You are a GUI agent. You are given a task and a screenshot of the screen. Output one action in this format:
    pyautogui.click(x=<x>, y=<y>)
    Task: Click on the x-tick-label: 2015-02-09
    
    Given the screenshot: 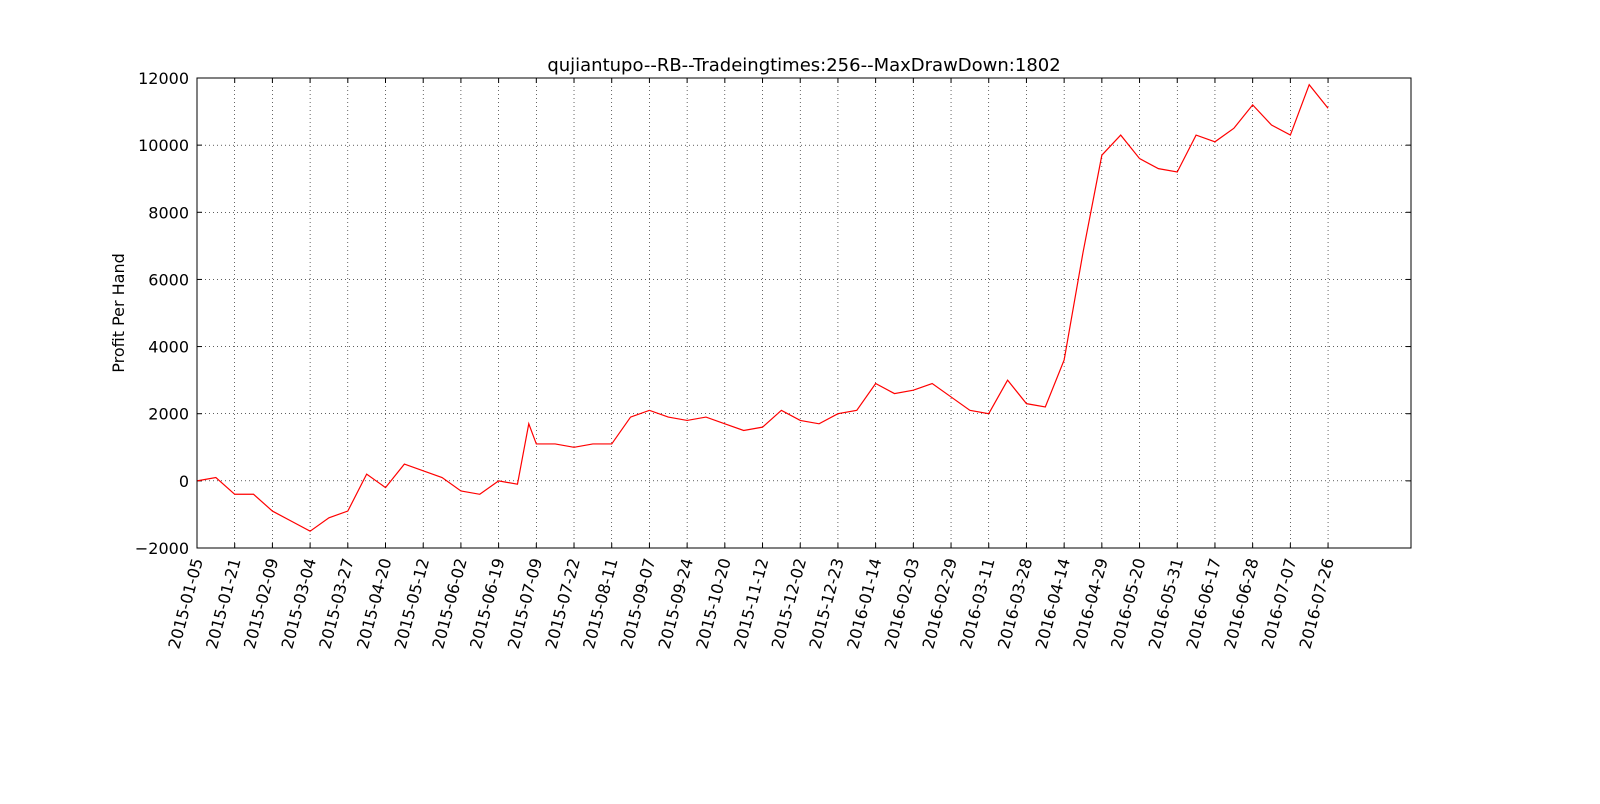 What is the action you would take?
    pyautogui.click(x=261, y=603)
    